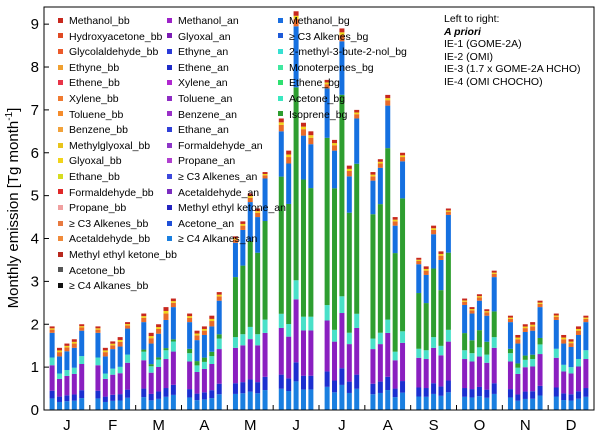  What do you see at coordinates (158, 425) in the screenshot?
I see `x-tick-label: M` at bounding box center [158, 425].